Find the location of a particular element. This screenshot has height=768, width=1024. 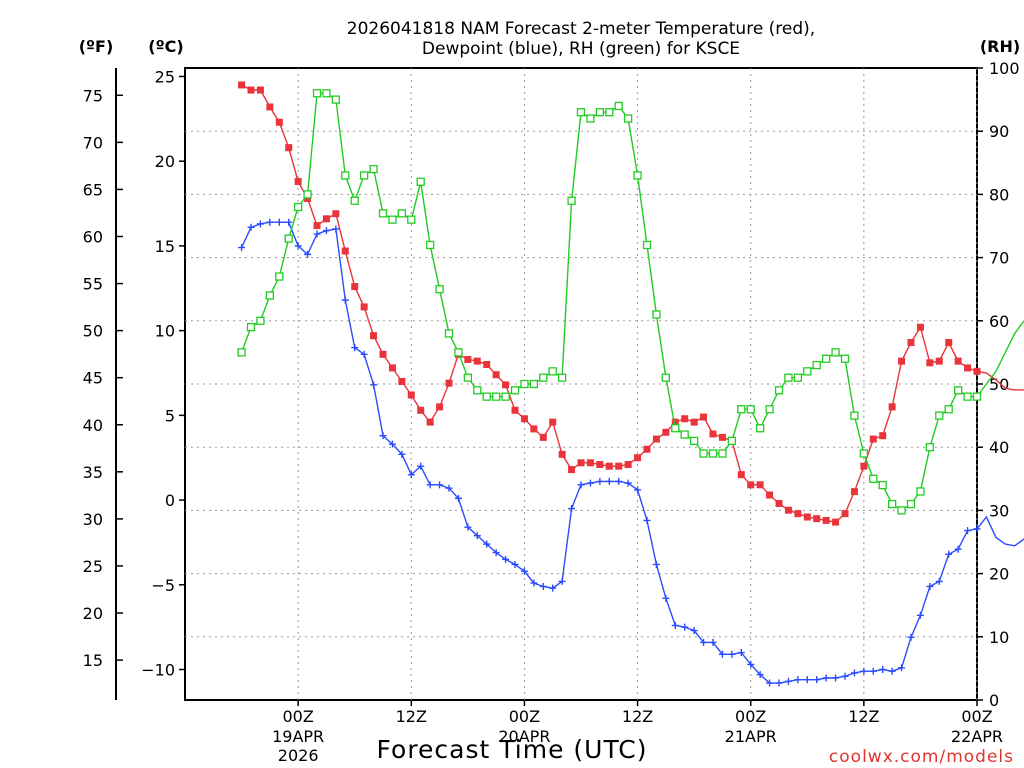

time-tick-year: 2026 is located at coordinates (298, 755).